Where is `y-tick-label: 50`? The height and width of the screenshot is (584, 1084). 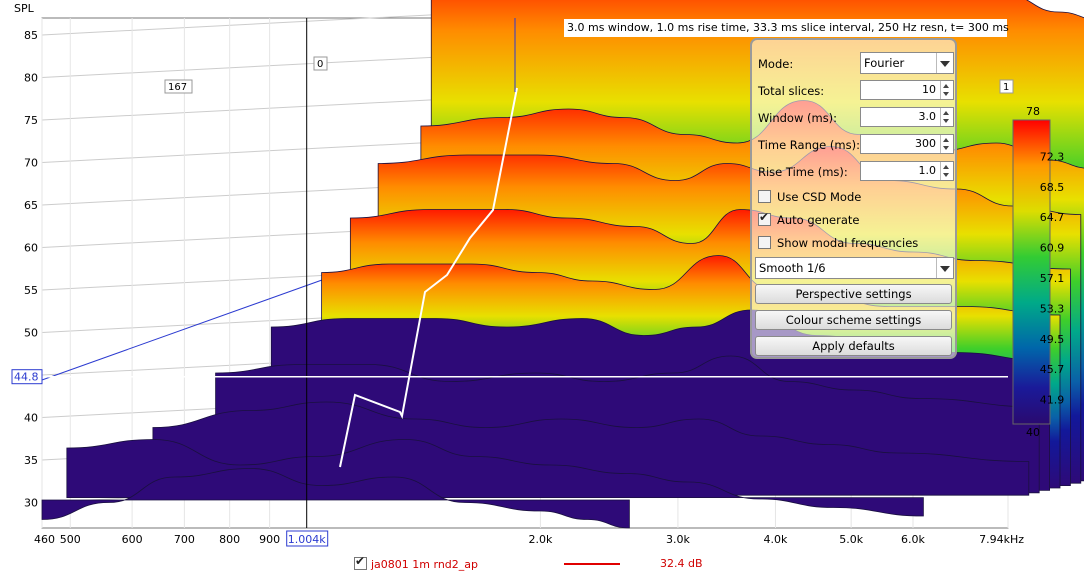 y-tick-label: 50 is located at coordinates (31, 333).